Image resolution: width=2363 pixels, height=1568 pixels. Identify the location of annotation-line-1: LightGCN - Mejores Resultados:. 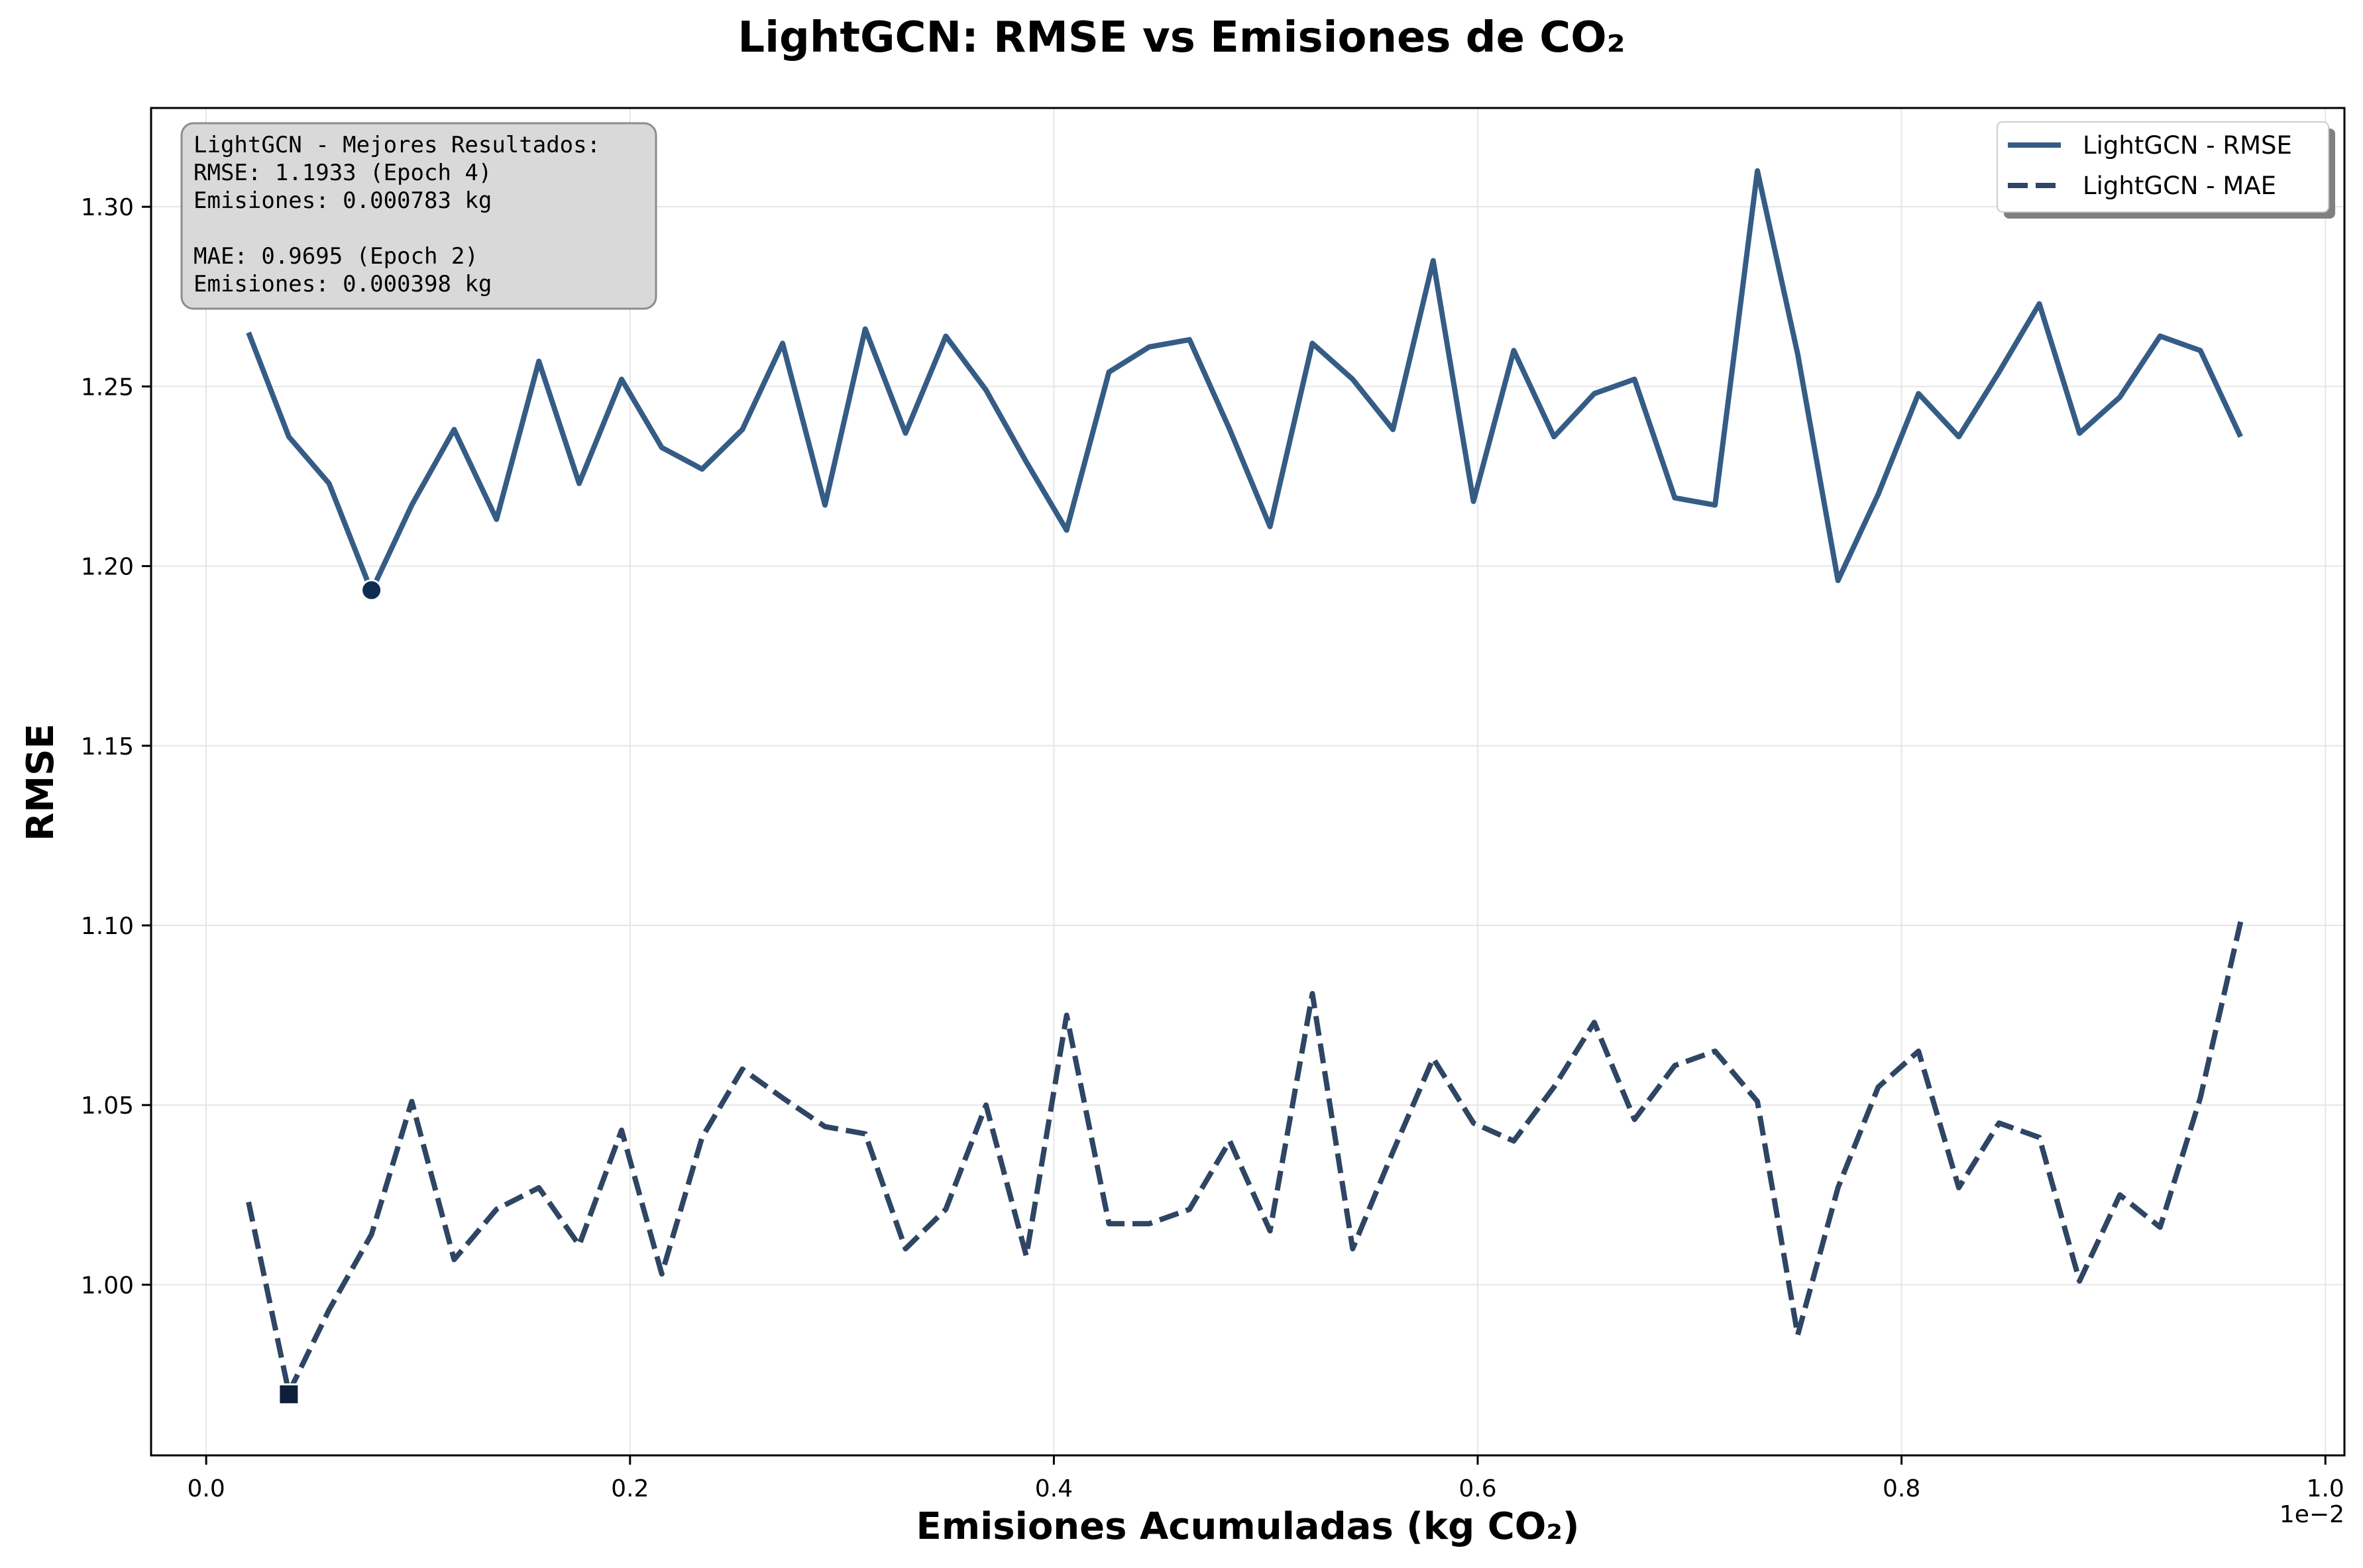
(396, 145).